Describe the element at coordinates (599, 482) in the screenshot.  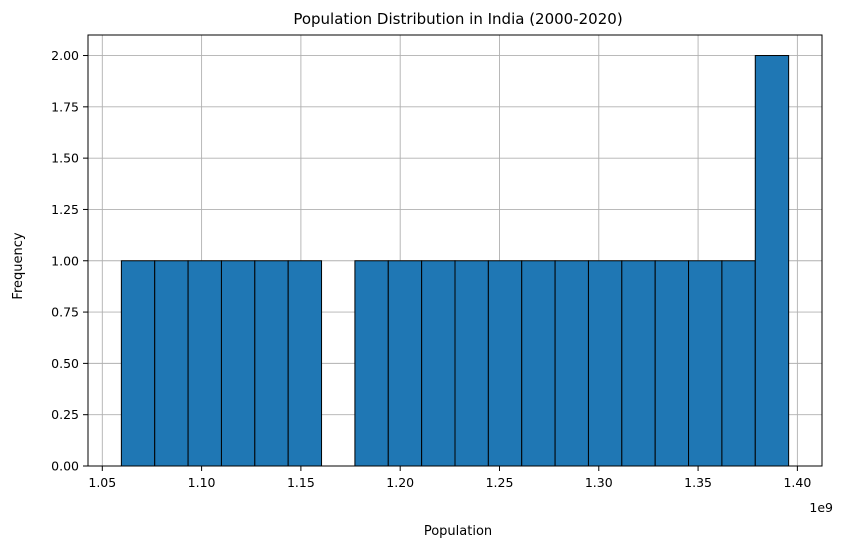
I see `x-tick-label-5: 1.30` at that location.